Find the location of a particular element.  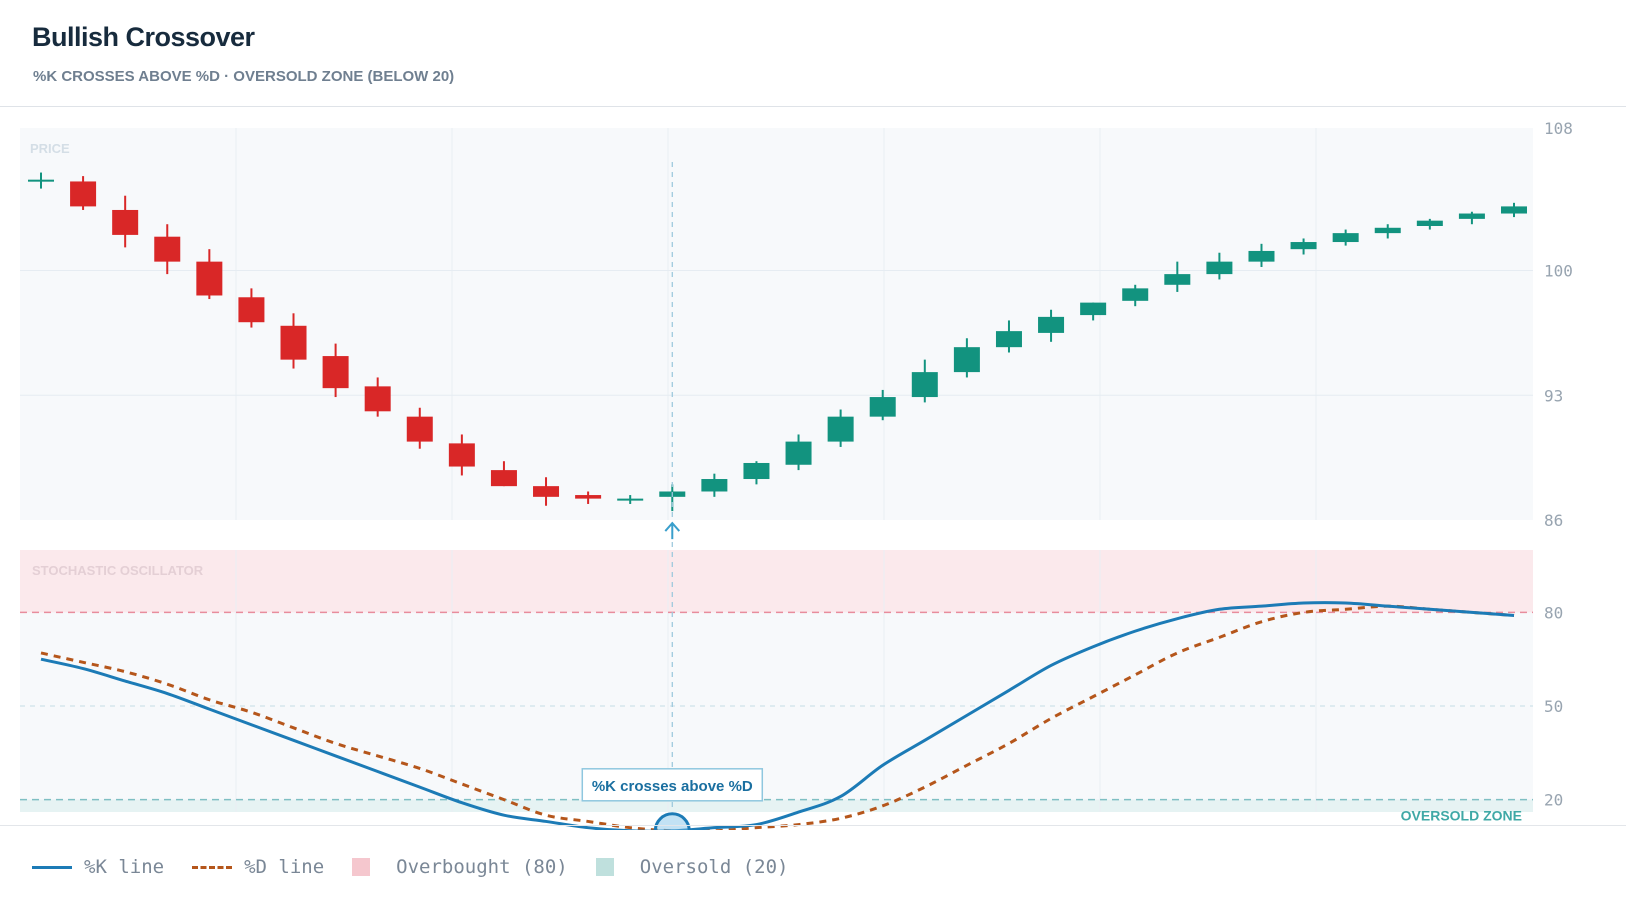

osc-tick-label: 20 is located at coordinates (1553, 800).